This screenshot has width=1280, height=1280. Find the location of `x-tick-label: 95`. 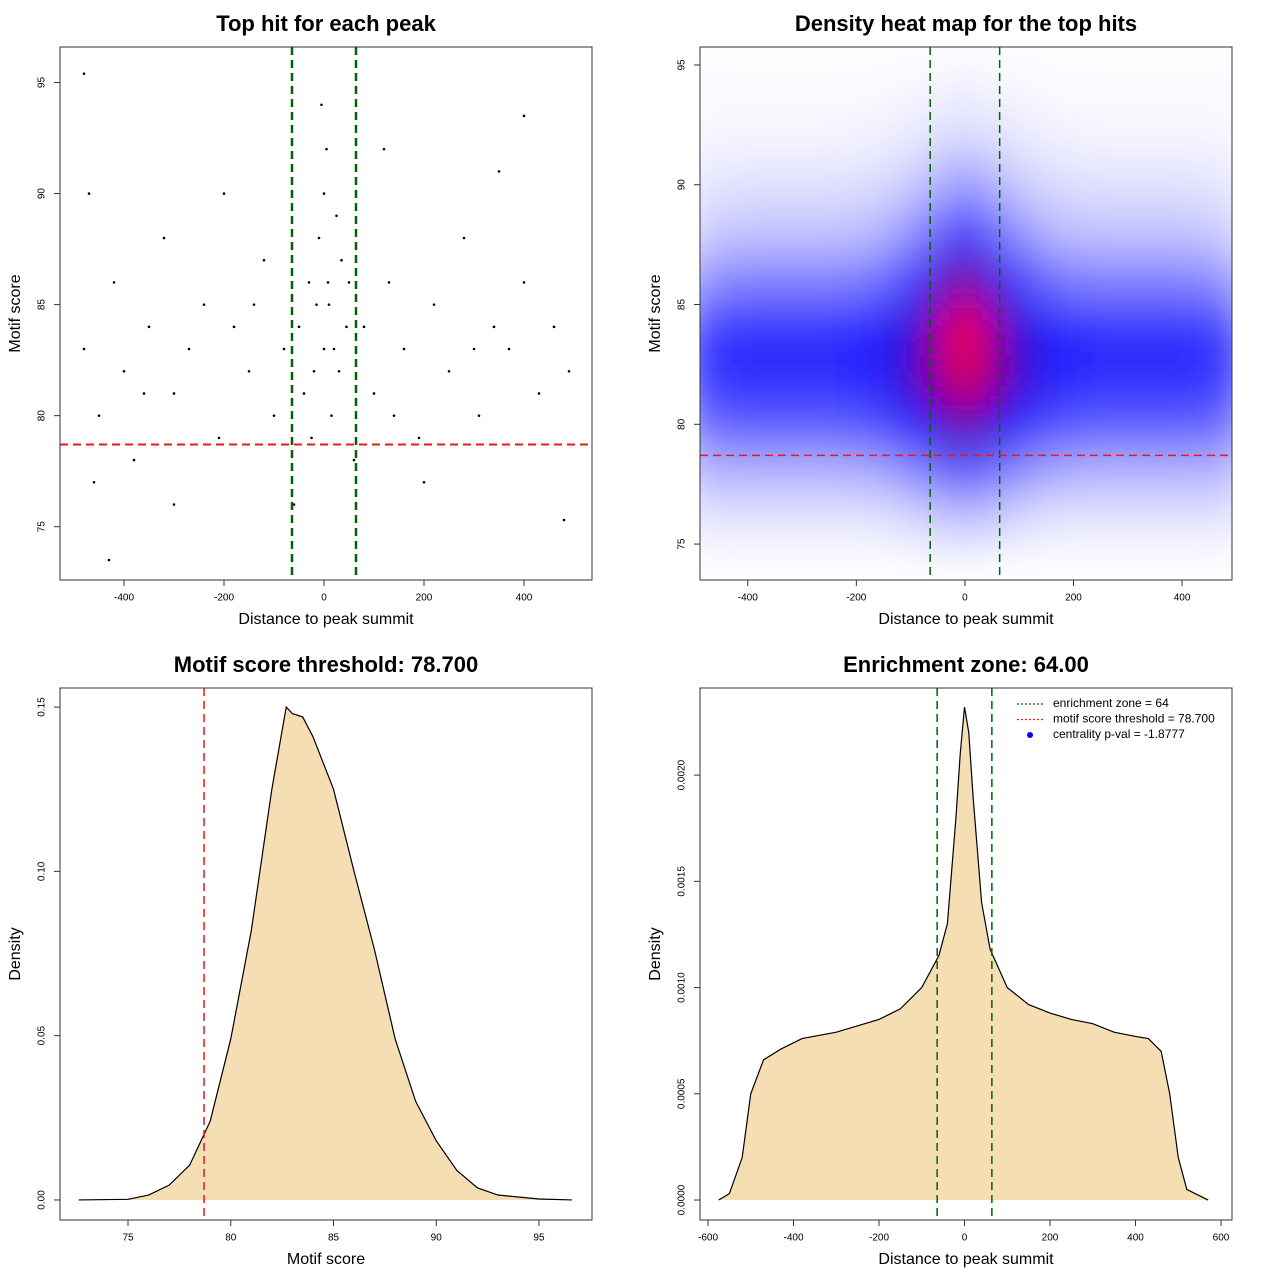

x-tick-label: 95 is located at coordinates (539, 1238).